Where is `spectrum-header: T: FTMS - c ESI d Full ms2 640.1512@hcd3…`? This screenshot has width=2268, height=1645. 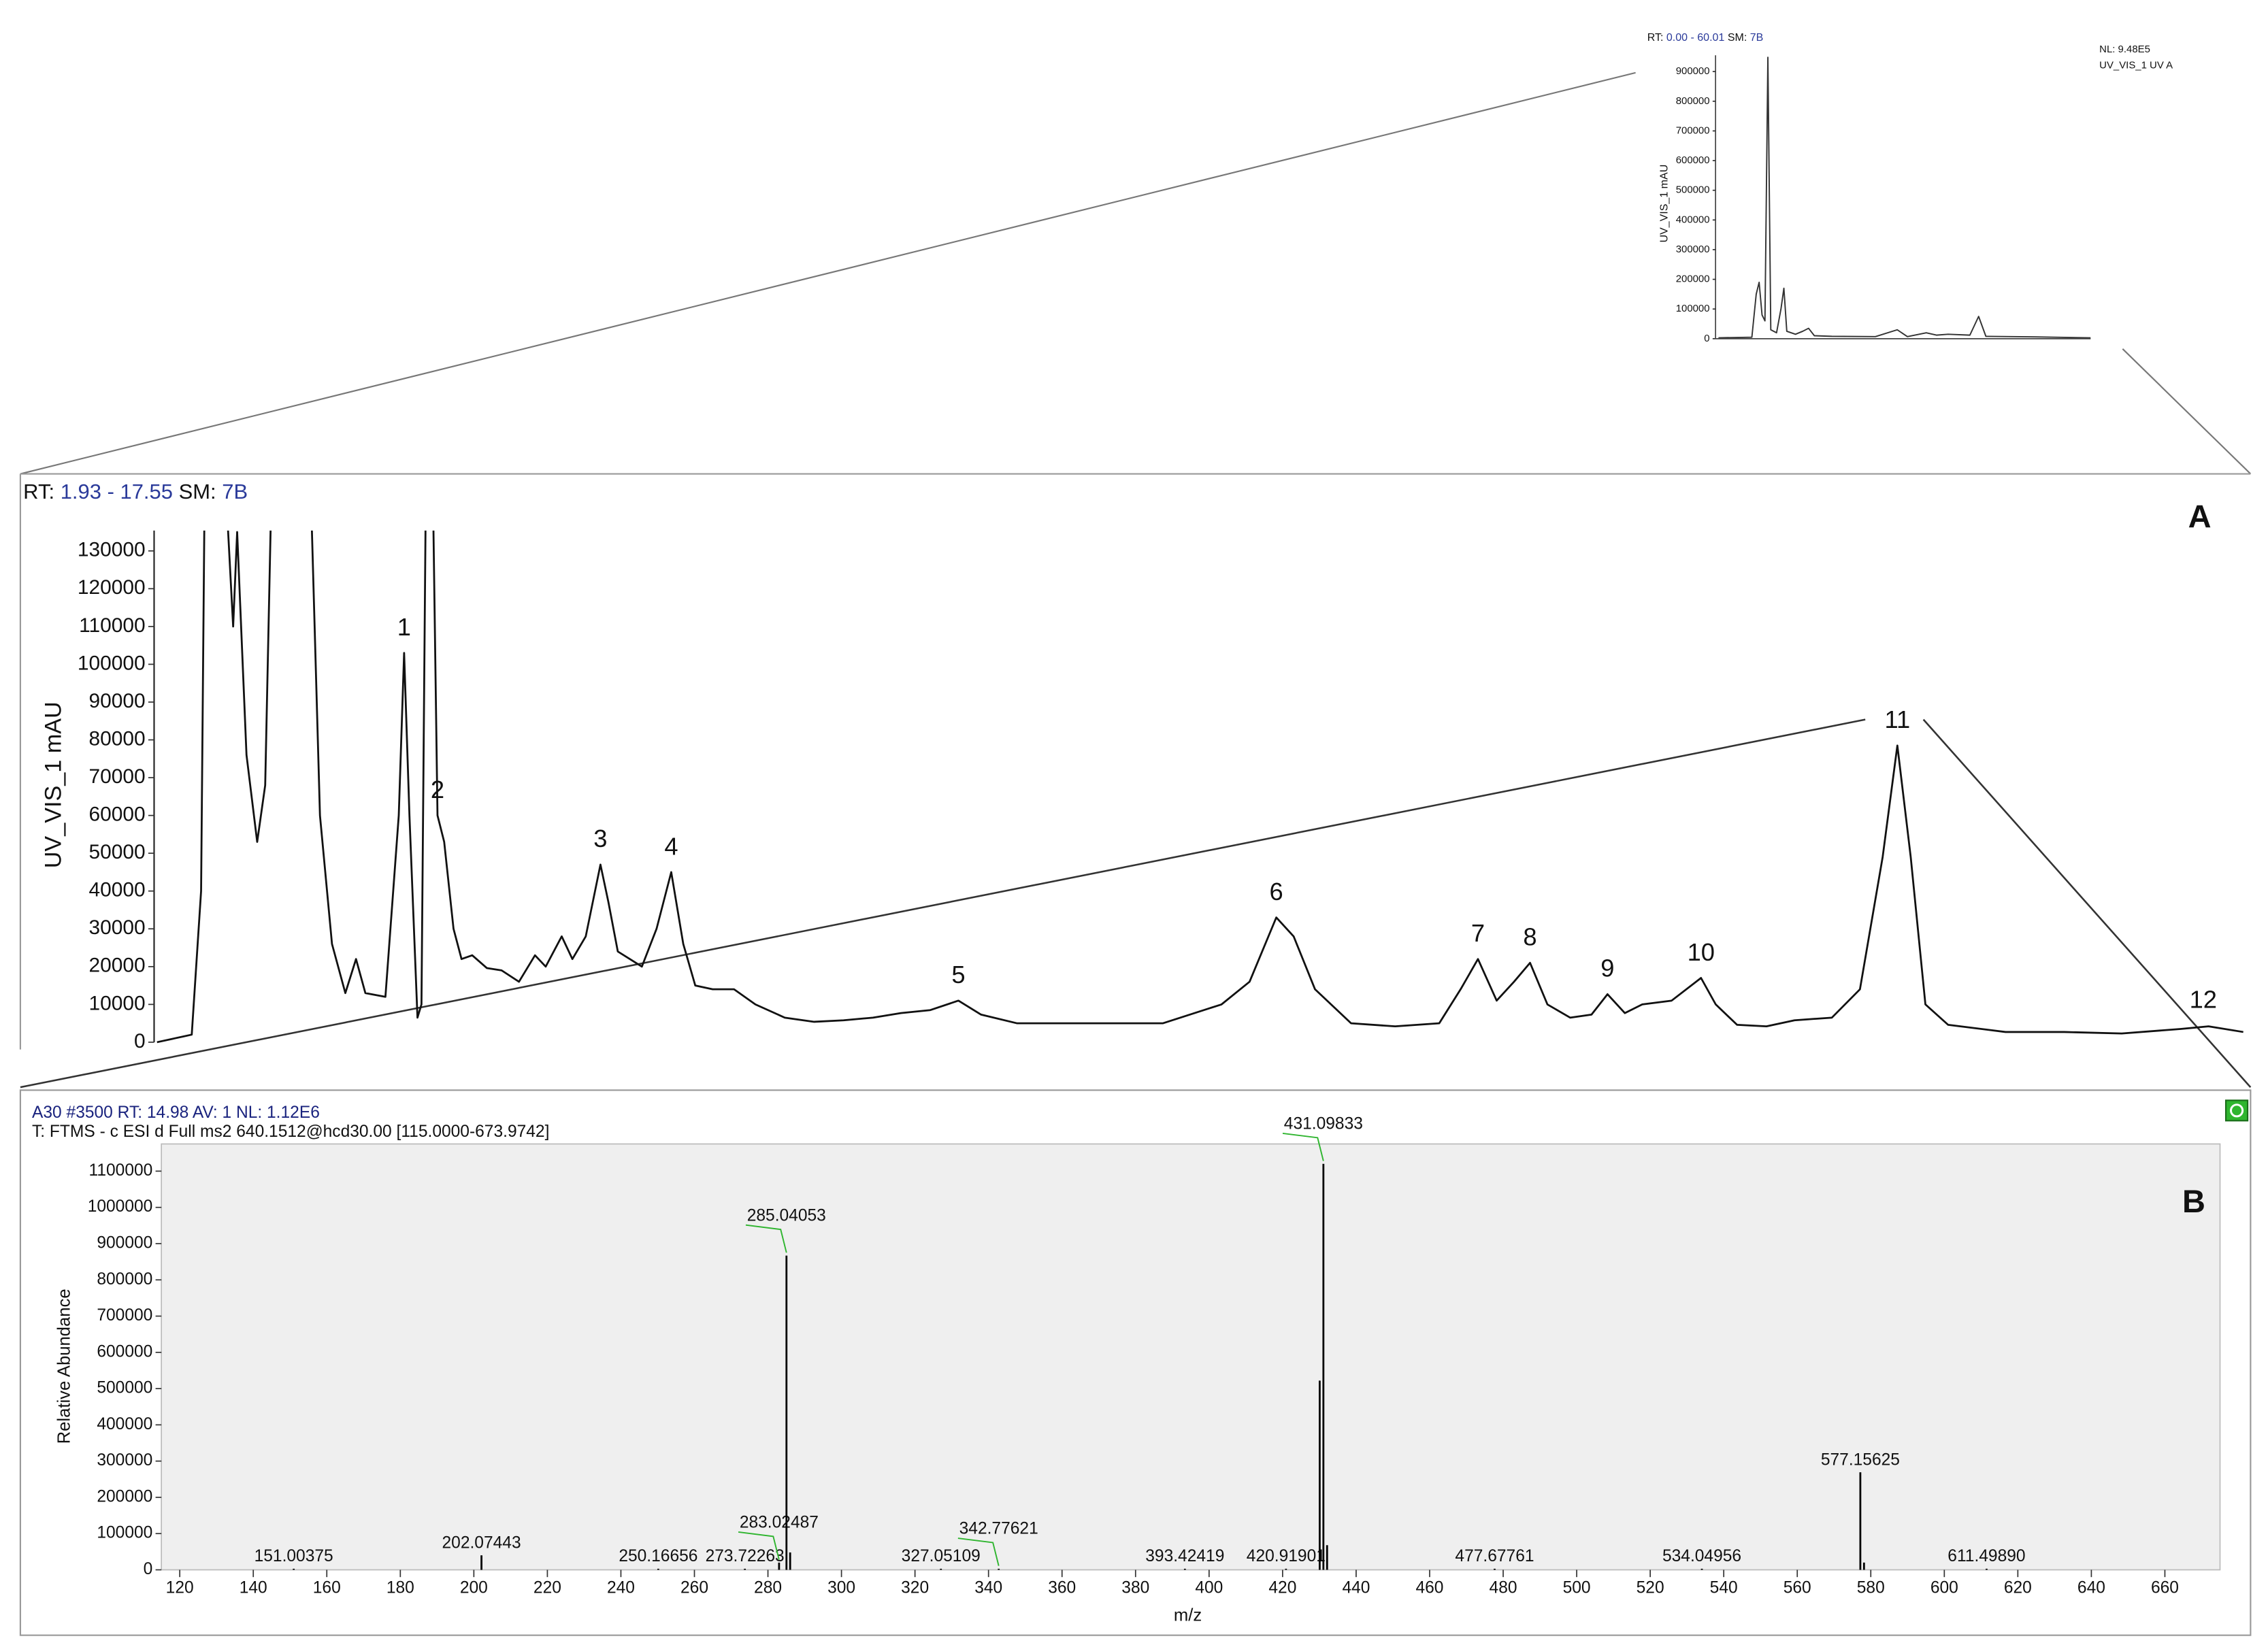
spectrum-header: T: FTMS - c ESI d Full ms2 640.1512@hcd3… is located at coordinates (290, 1132).